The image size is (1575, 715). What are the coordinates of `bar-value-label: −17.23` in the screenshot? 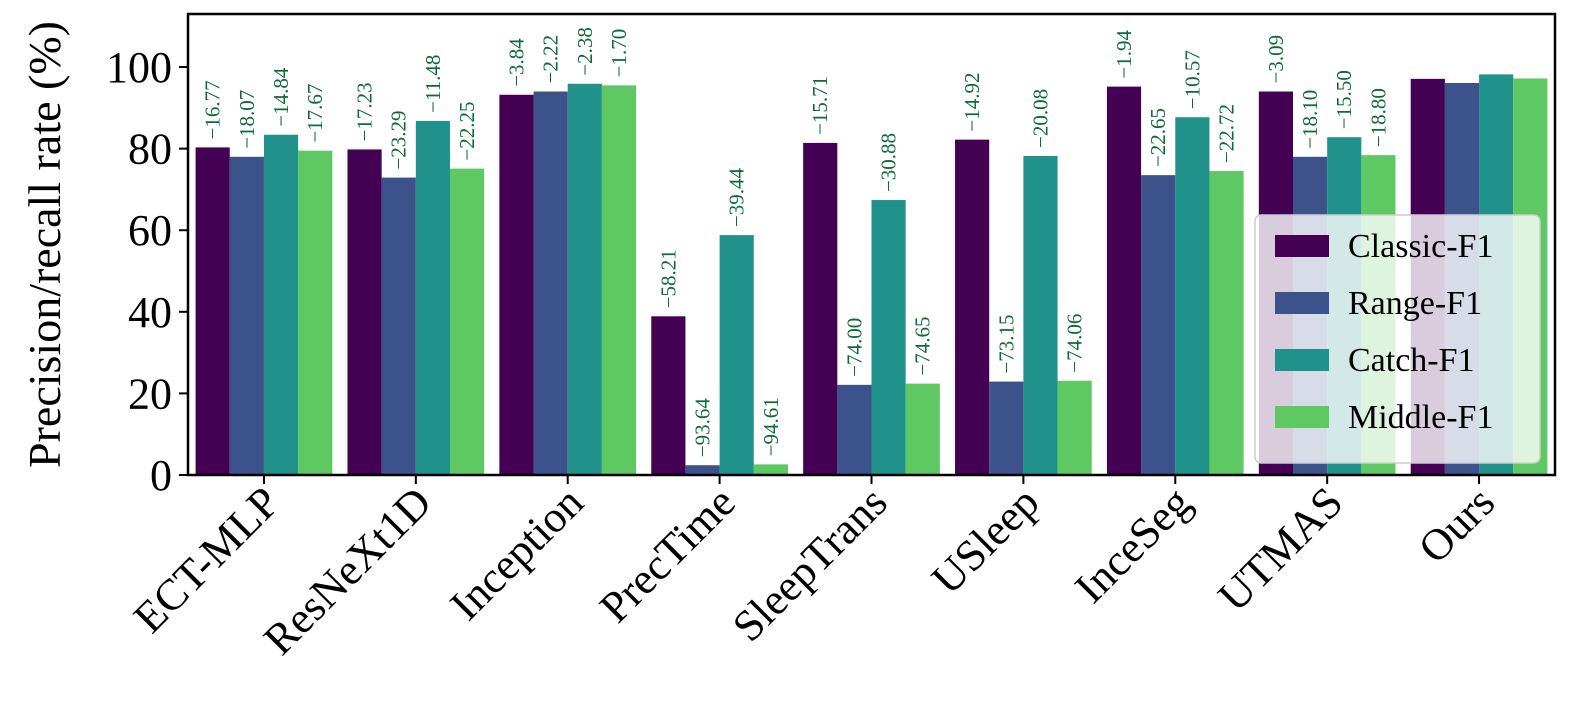 It's located at (365, 111).